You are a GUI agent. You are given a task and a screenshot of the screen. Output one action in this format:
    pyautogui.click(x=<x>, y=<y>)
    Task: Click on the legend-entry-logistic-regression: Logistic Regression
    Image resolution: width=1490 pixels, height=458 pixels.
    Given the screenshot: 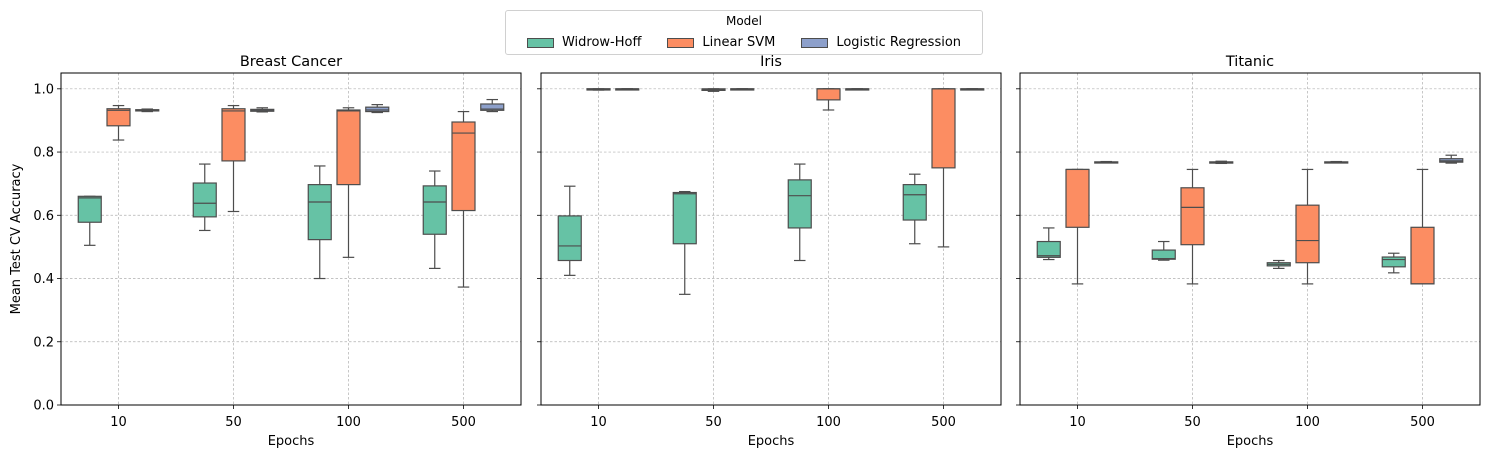 What is the action you would take?
    pyautogui.click(x=881, y=42)
    